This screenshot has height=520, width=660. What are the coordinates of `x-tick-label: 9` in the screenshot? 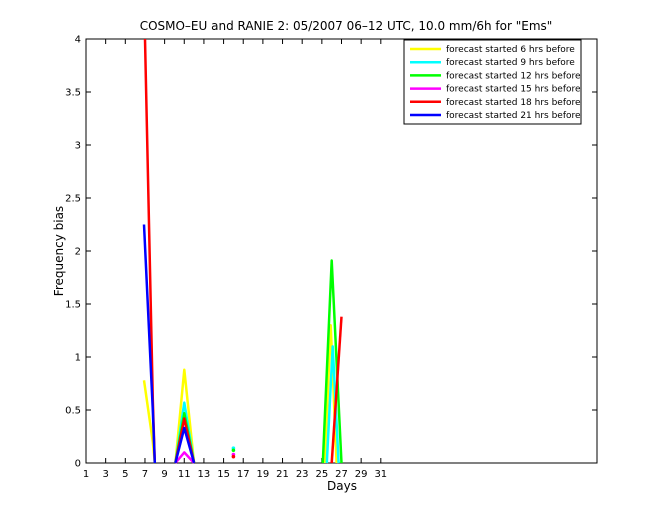 It's located at (164, 474).